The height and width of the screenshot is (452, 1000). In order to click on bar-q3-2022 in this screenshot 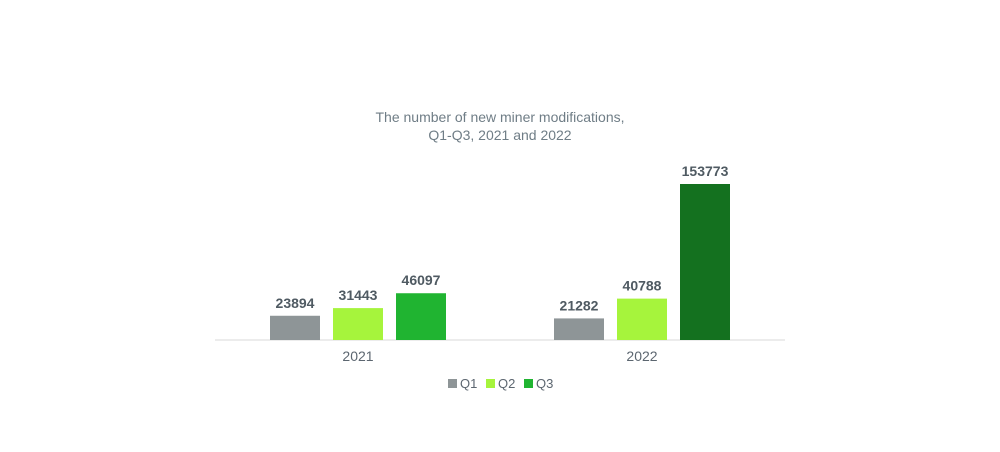, I will do `click(705, 262)`.